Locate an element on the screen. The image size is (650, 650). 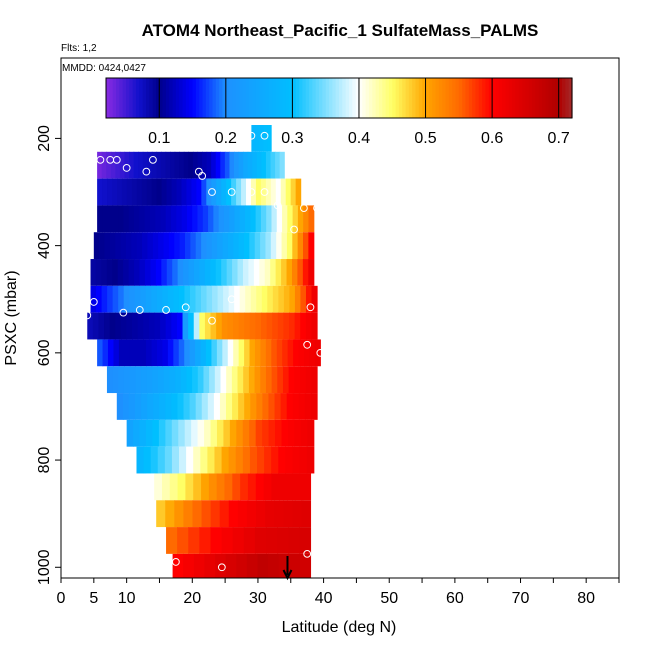
x-tick-label: 20 is located at coordinates (192, 598).